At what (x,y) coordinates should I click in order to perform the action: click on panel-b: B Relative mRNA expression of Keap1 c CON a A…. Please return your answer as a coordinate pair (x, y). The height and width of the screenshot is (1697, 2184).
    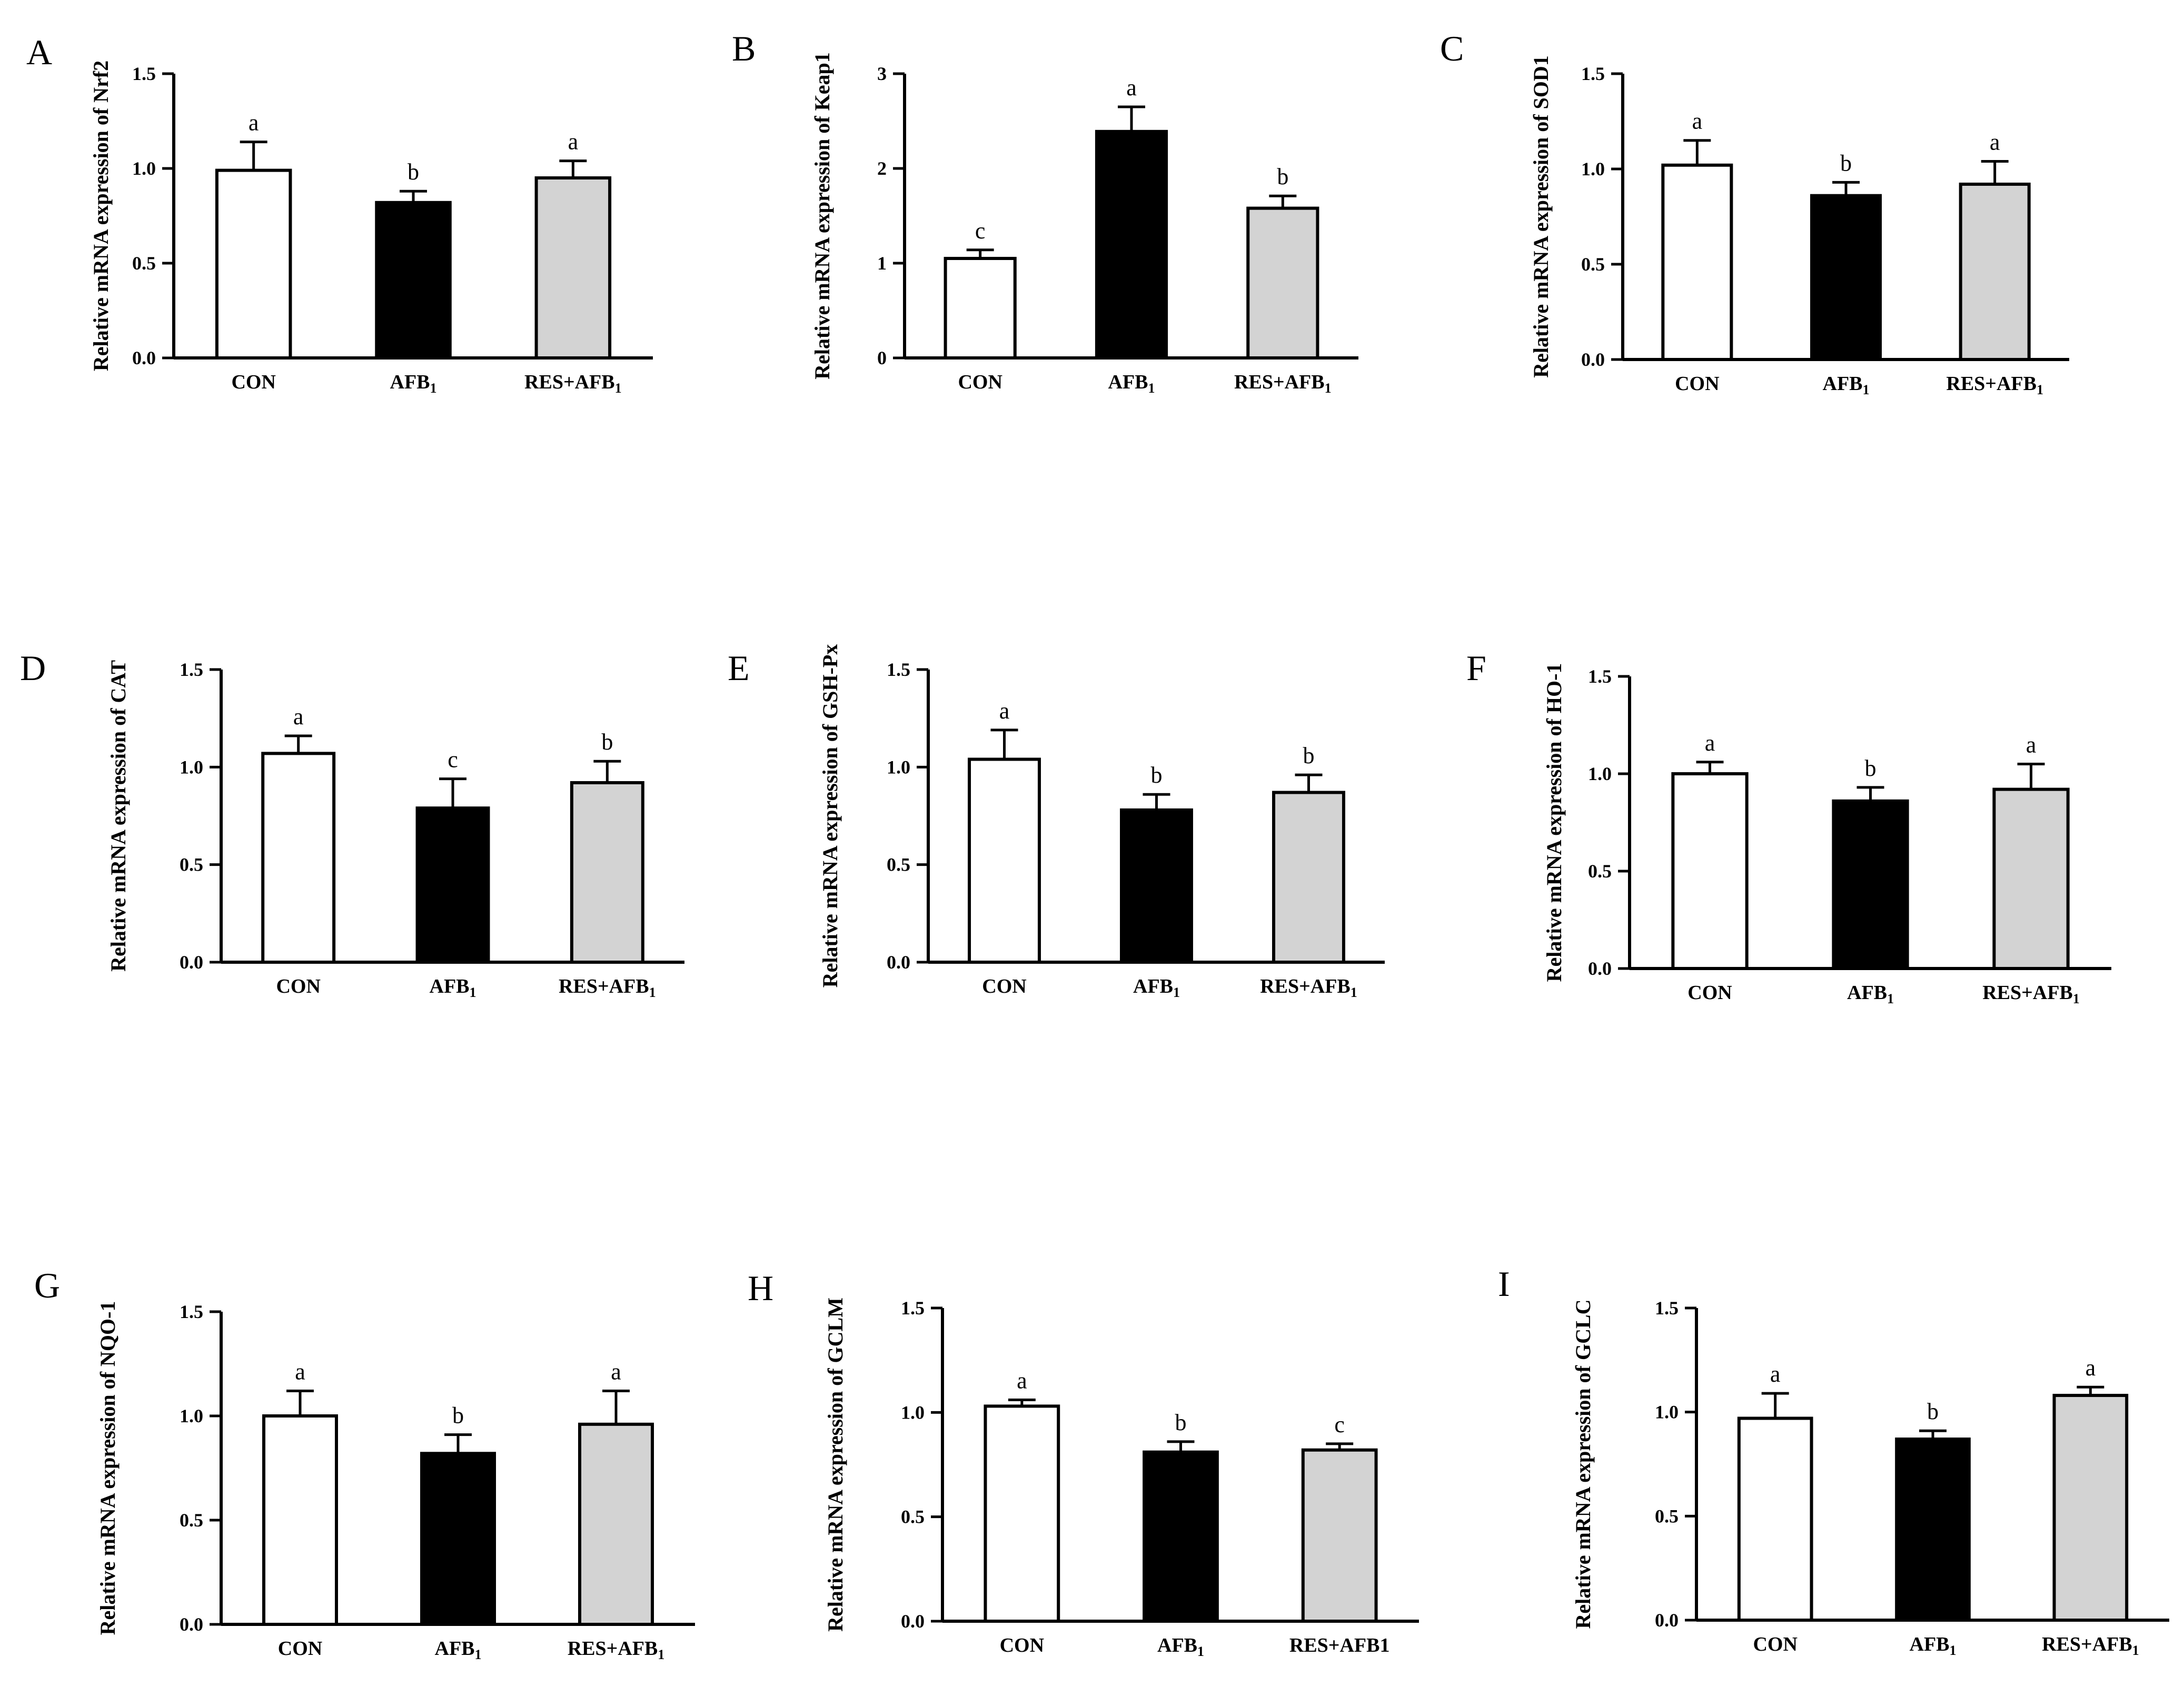
    Looking at the image, I should click on (1045, 212).